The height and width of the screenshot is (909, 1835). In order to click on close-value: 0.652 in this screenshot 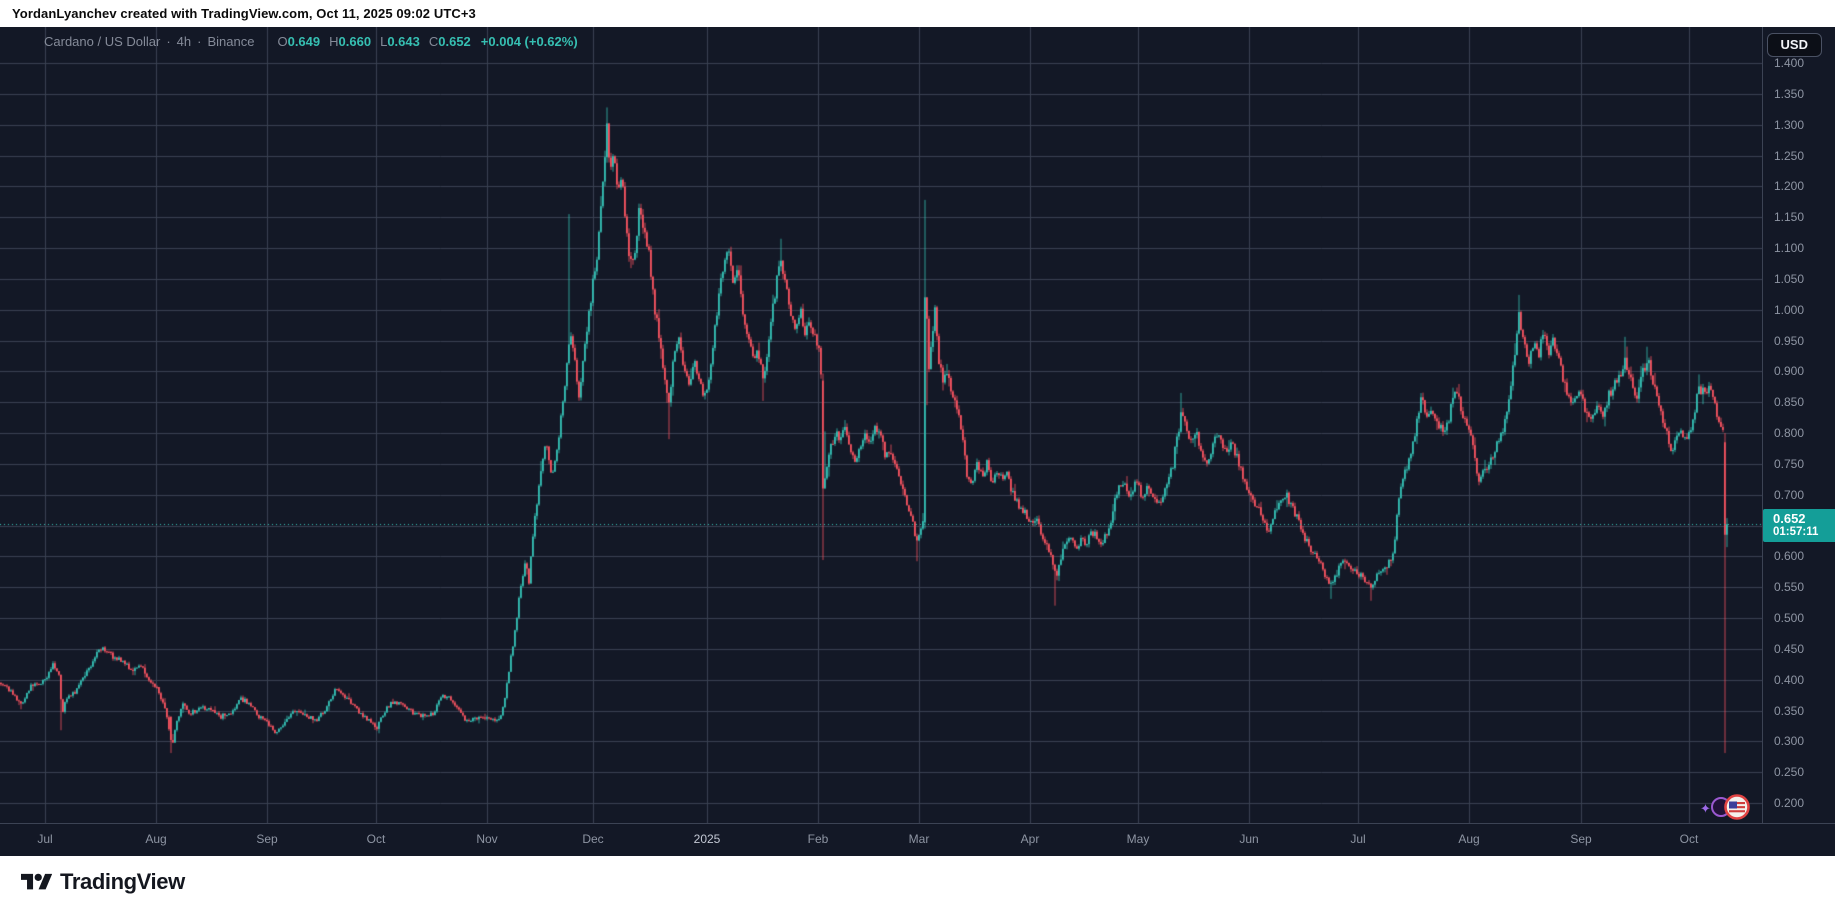, I will do `click(454, 41)`.